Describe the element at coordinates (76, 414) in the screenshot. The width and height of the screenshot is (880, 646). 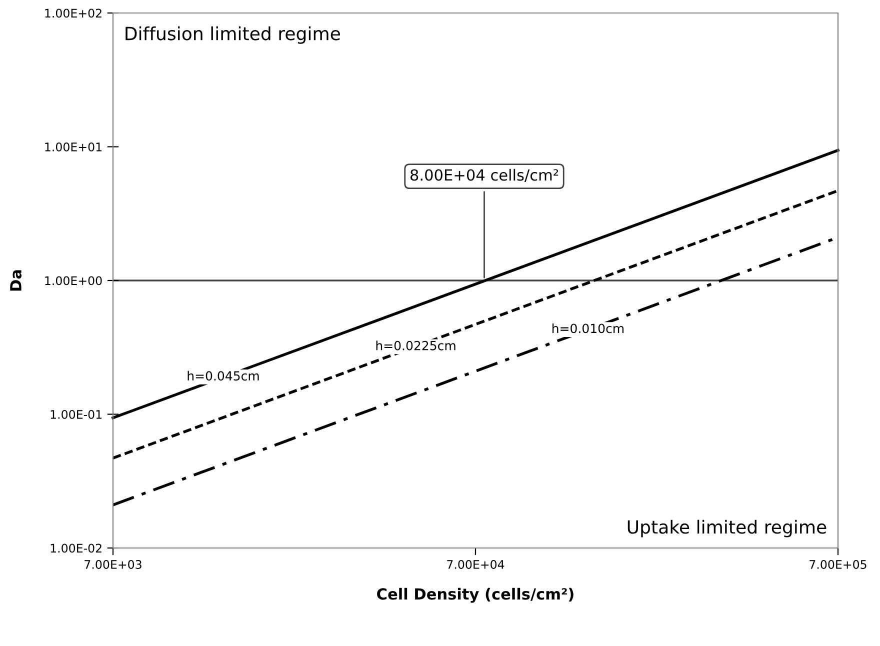
I see `y-tick-label: 1.00E-01` at that location.